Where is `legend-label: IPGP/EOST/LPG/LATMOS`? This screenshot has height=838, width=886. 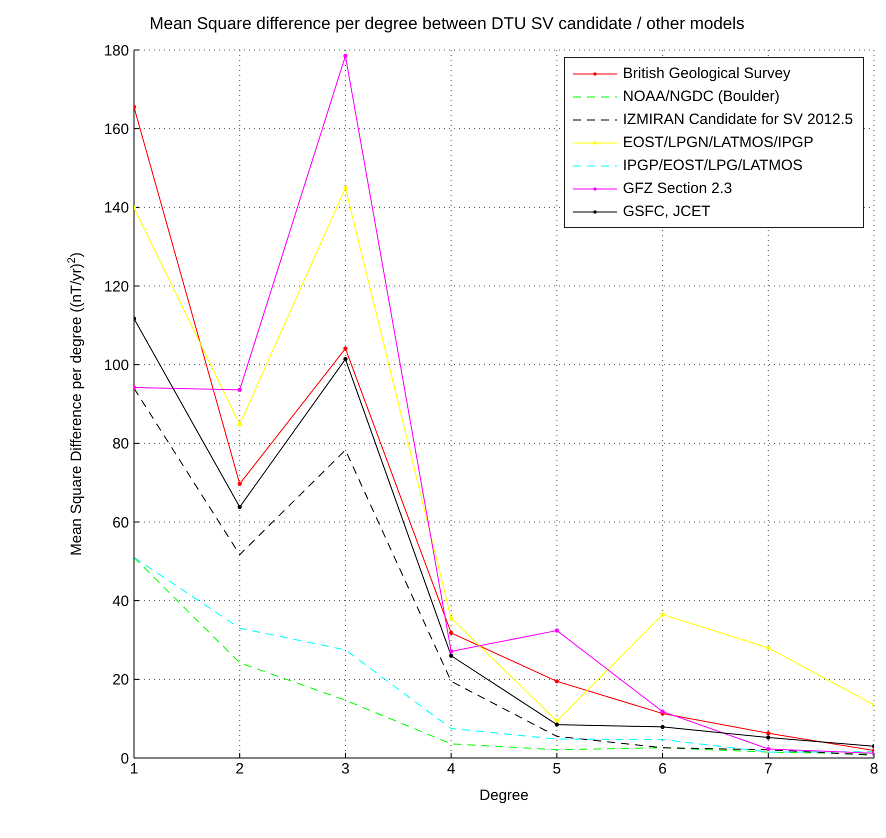 legend-label: IPGP/EOST/LPG/LATMOS is located at coordinates (712, 165).